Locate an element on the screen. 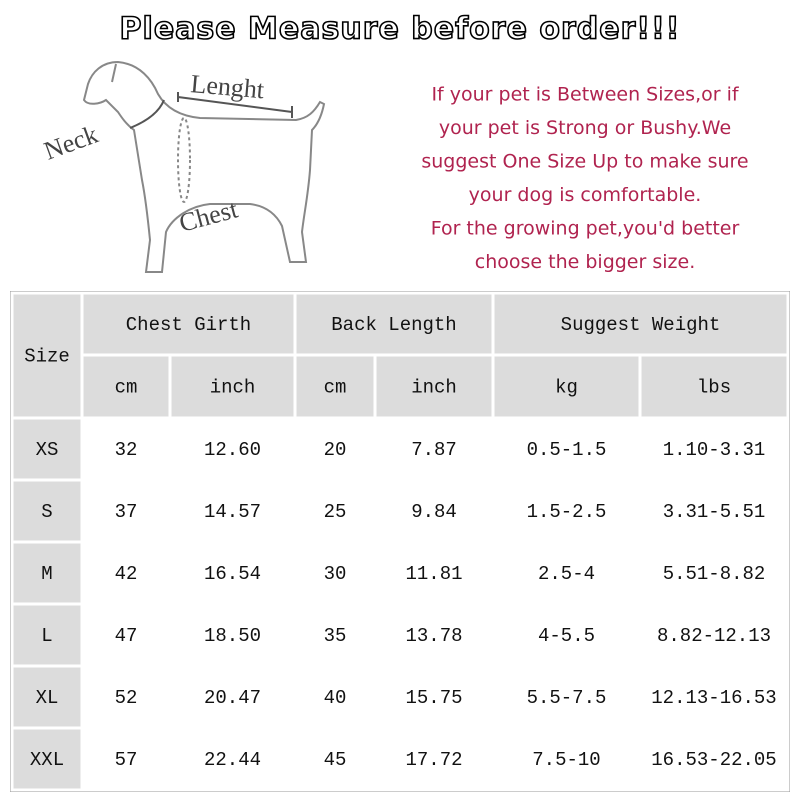 This screenshot has height=800, width=800. cell-text: 15.75 is located at coordinates (433, 698).